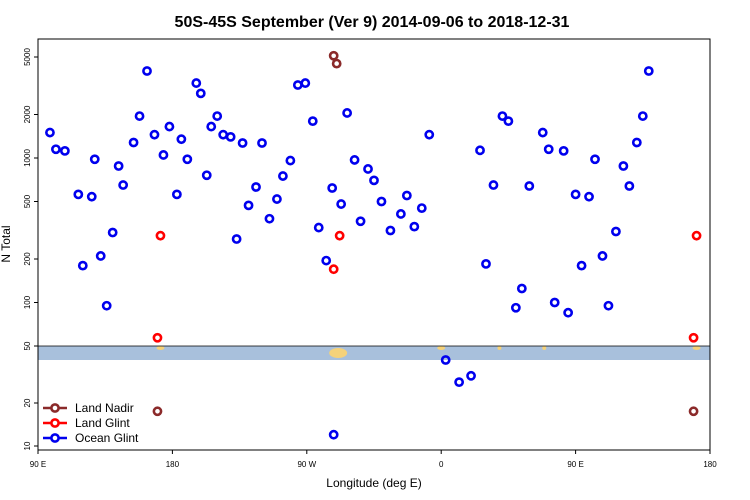 The image size is (750, 500). I want to click on legend-label-land-glint: Land Glint, so click(102, 423).